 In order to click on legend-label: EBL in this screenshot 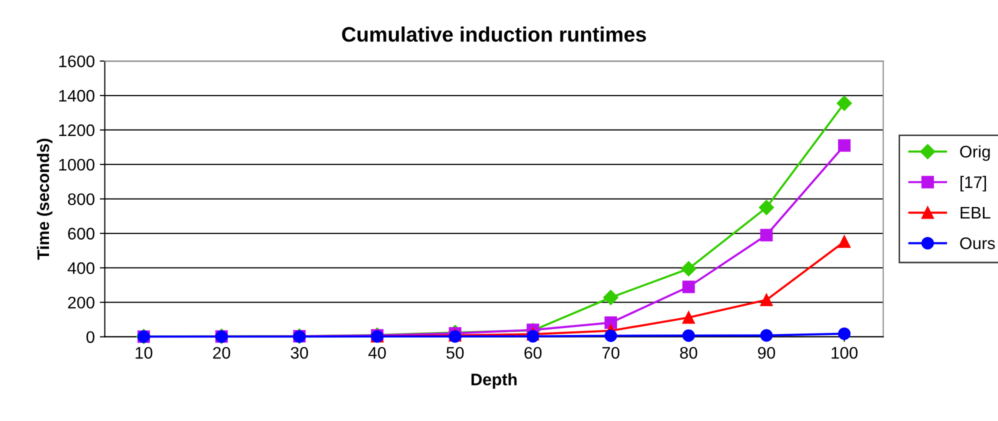, I will do `click(975, 212)`.